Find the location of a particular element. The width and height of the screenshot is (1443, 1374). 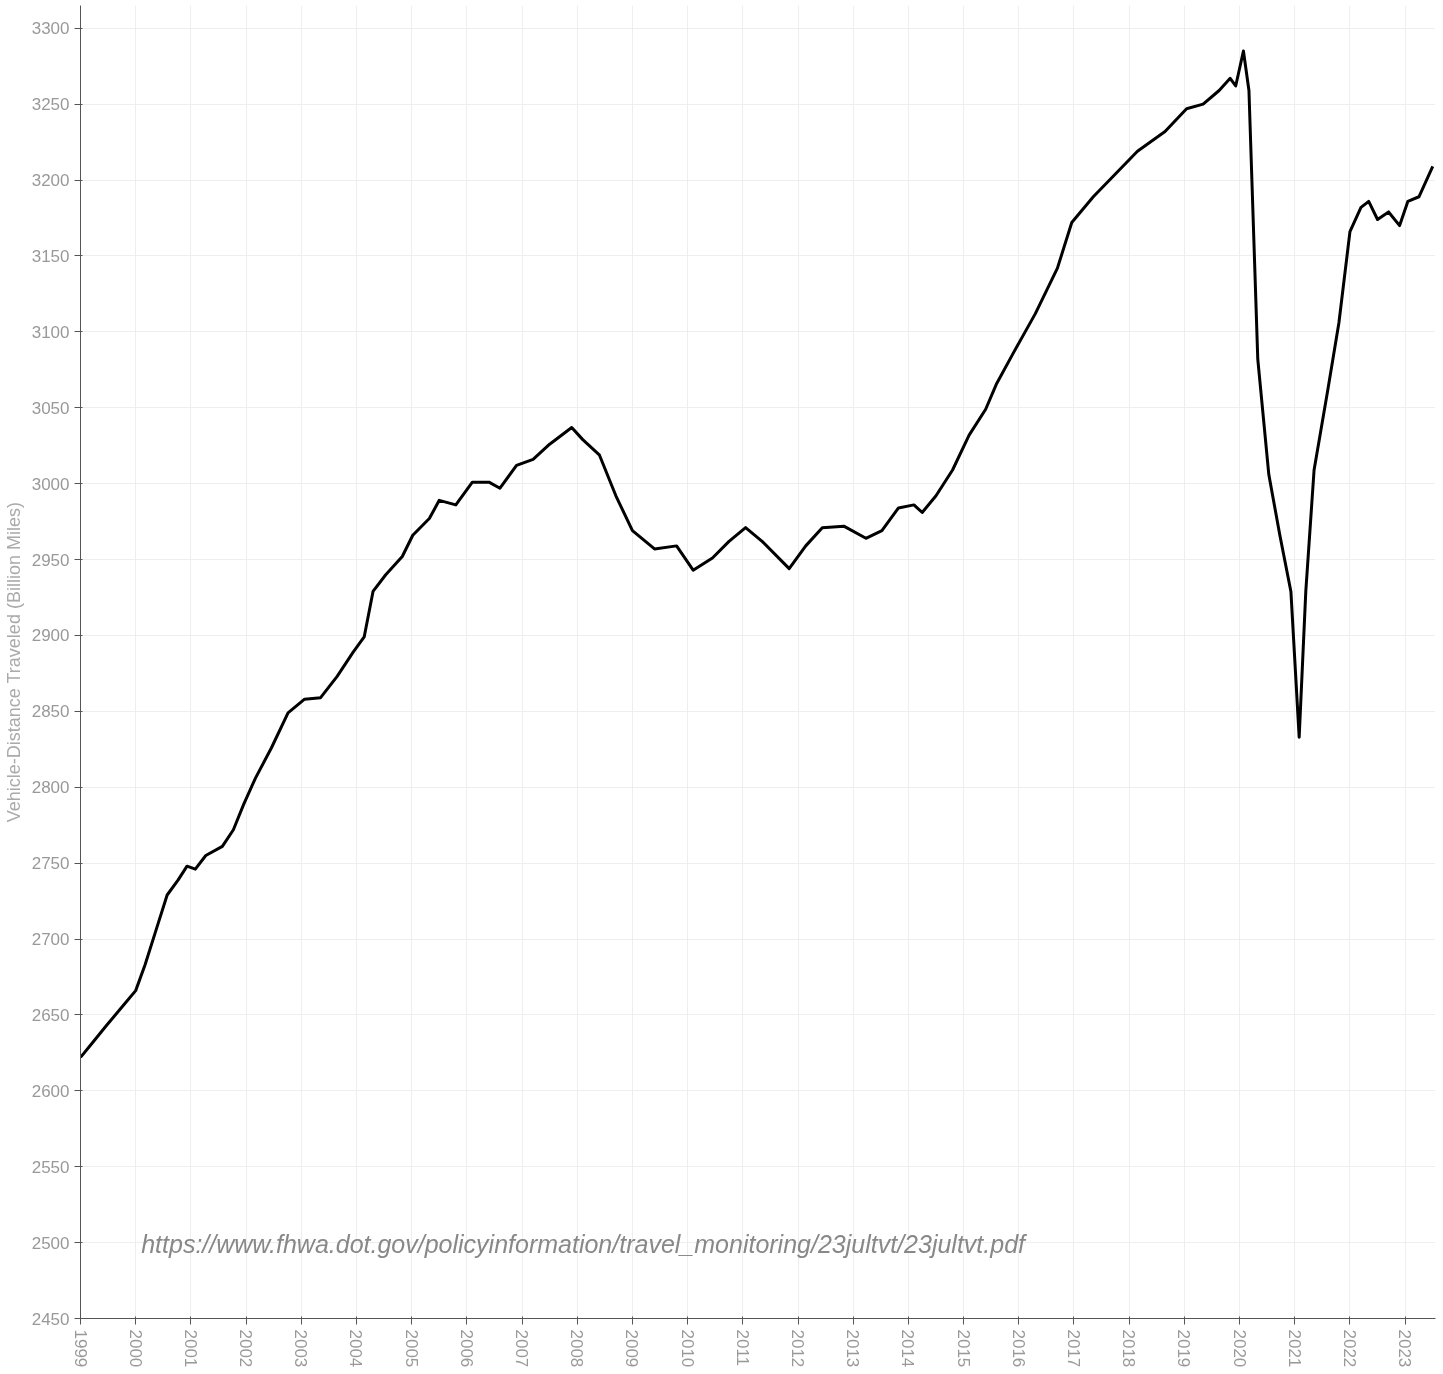

y-tick-label: 3250 is located at coordinates (50, 105).